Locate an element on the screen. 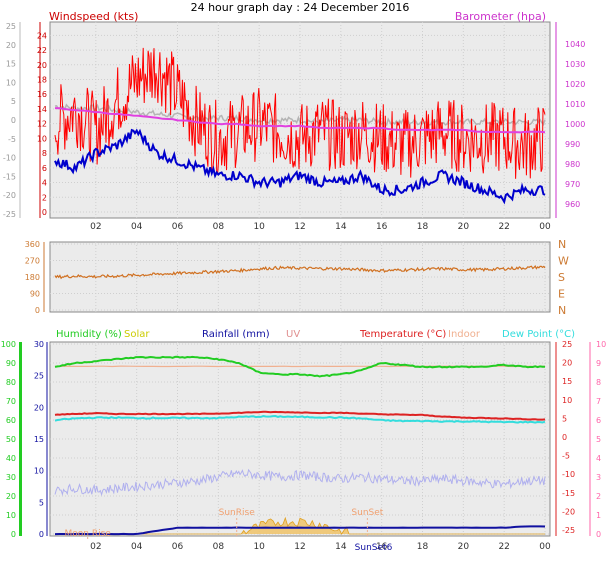 Image resolution: width=608 pixels, height=561 pixels. humidity-tick-label: 50 is located at coordinates (11, 439).